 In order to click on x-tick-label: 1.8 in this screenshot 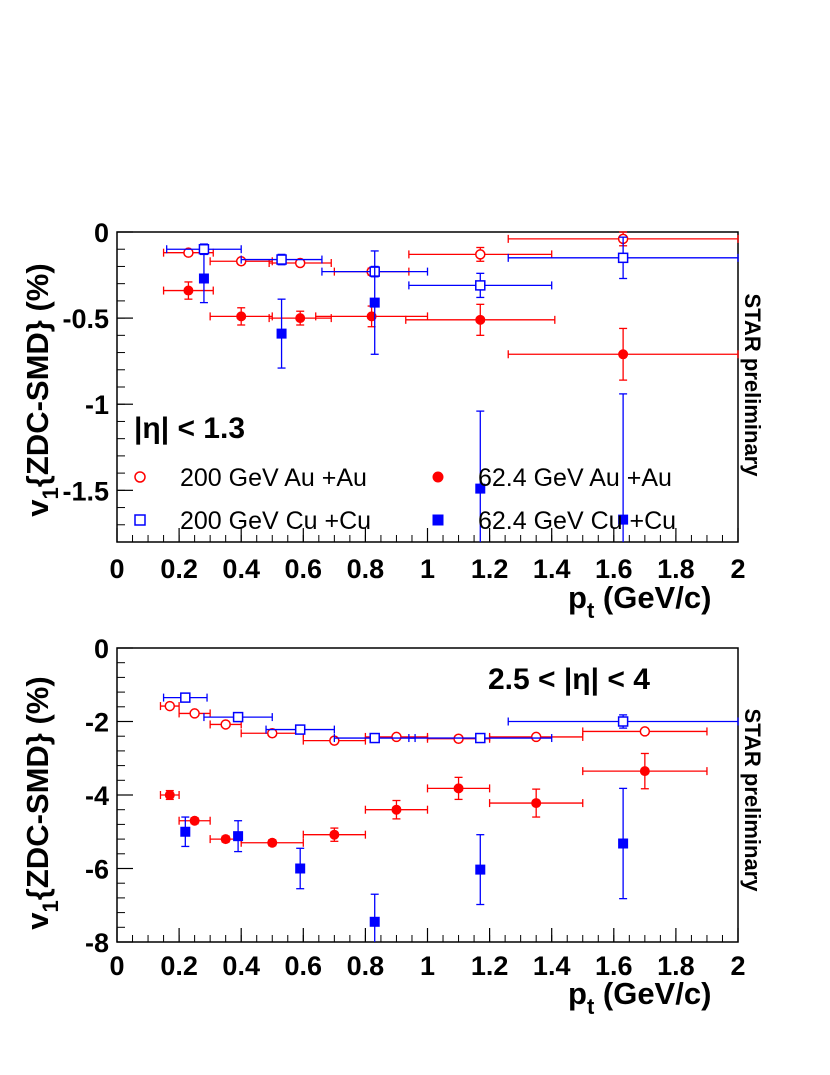, I will do `click(676, 966)`.